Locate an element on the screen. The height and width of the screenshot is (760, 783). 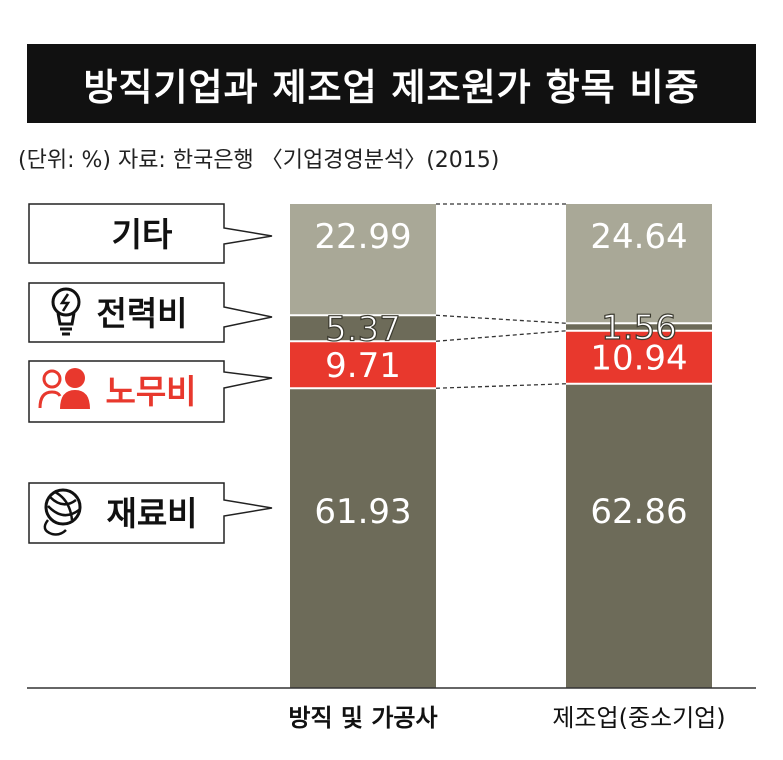
legend-label-전력비: 전력비 is located at coordinates (141, 313).